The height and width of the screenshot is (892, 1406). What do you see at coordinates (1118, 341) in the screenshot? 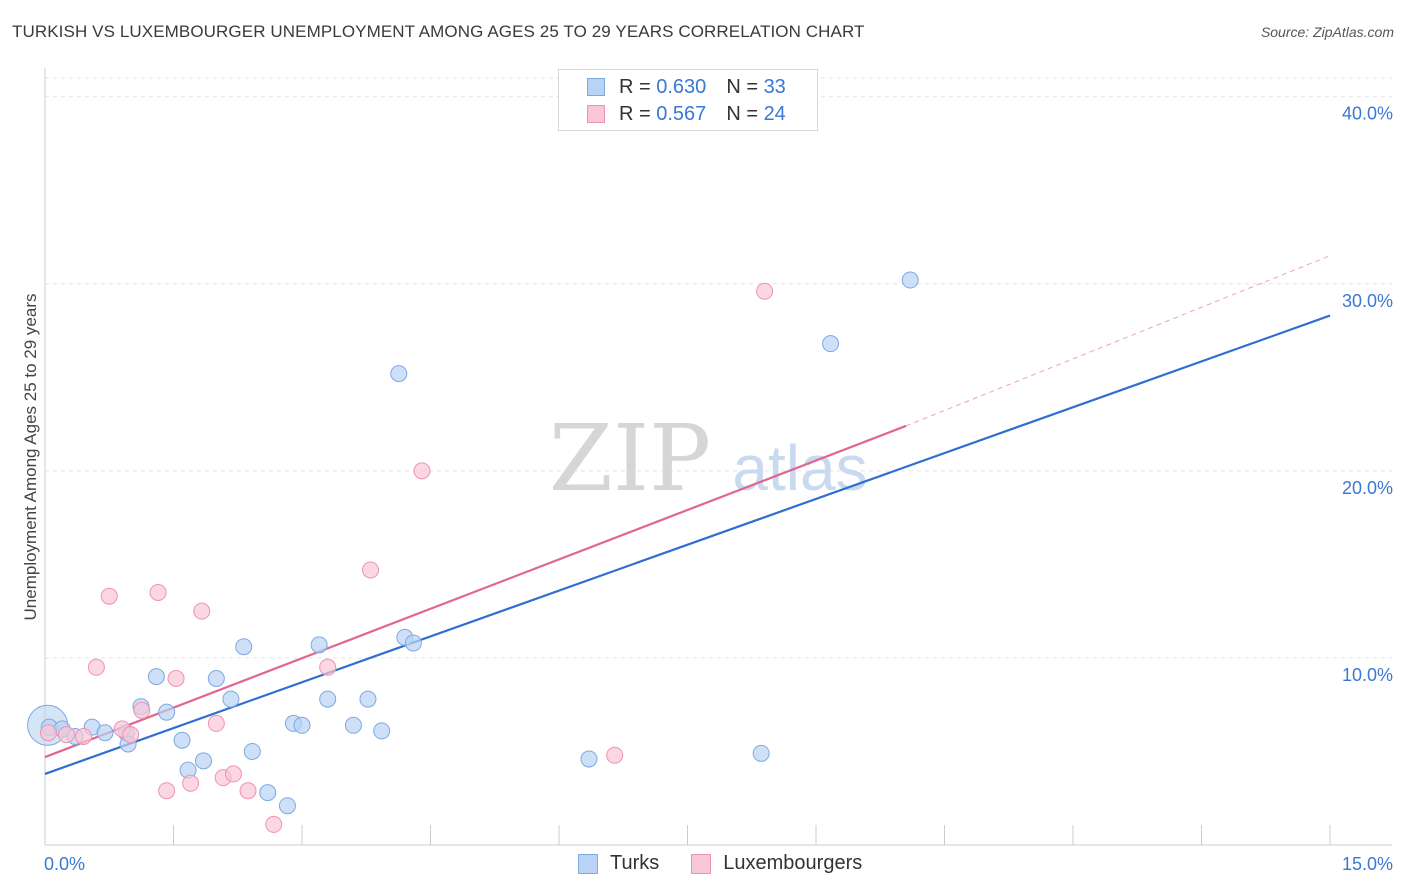
I see `luxembourgers-trendline-extension` at bounding box center [1118, 341].